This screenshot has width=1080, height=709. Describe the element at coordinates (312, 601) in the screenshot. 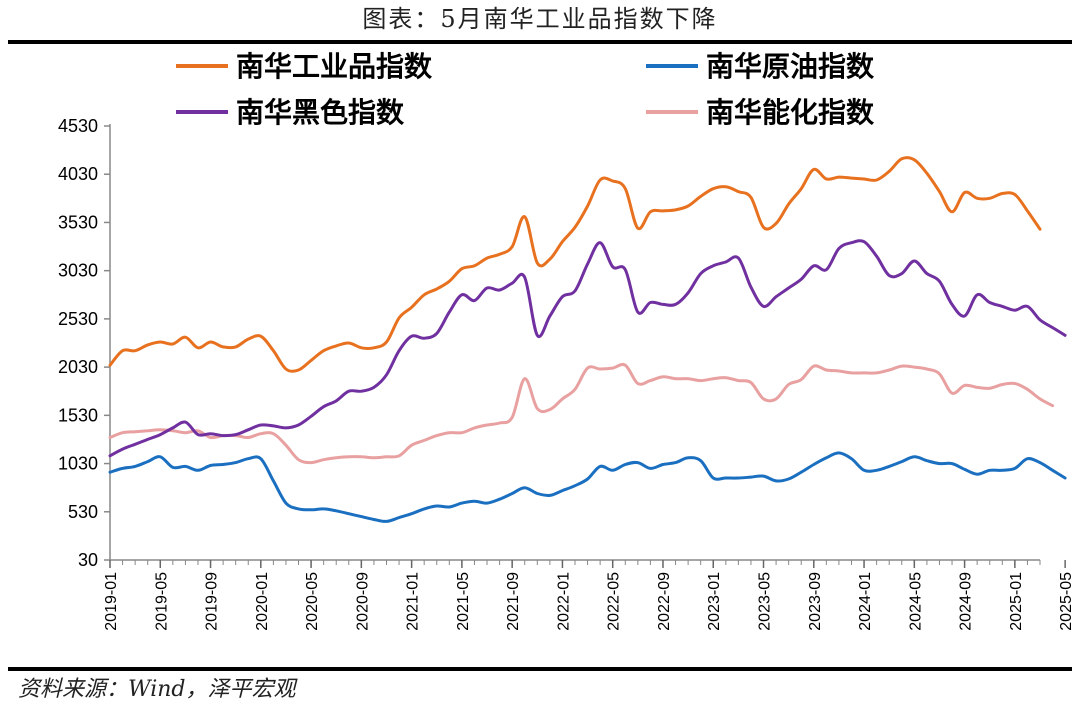

I see `x-tick-label: 2020-05` at that location.